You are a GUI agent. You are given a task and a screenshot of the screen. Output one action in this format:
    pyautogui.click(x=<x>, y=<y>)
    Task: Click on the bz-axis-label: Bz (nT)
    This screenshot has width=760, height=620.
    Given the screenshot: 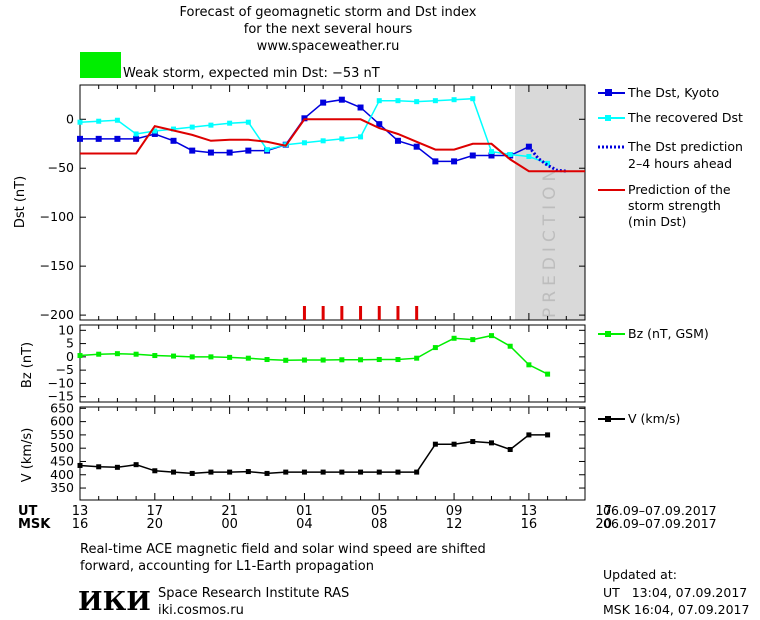 What is the action you would take?
    pyautogui.click(x=27, y=365)
    